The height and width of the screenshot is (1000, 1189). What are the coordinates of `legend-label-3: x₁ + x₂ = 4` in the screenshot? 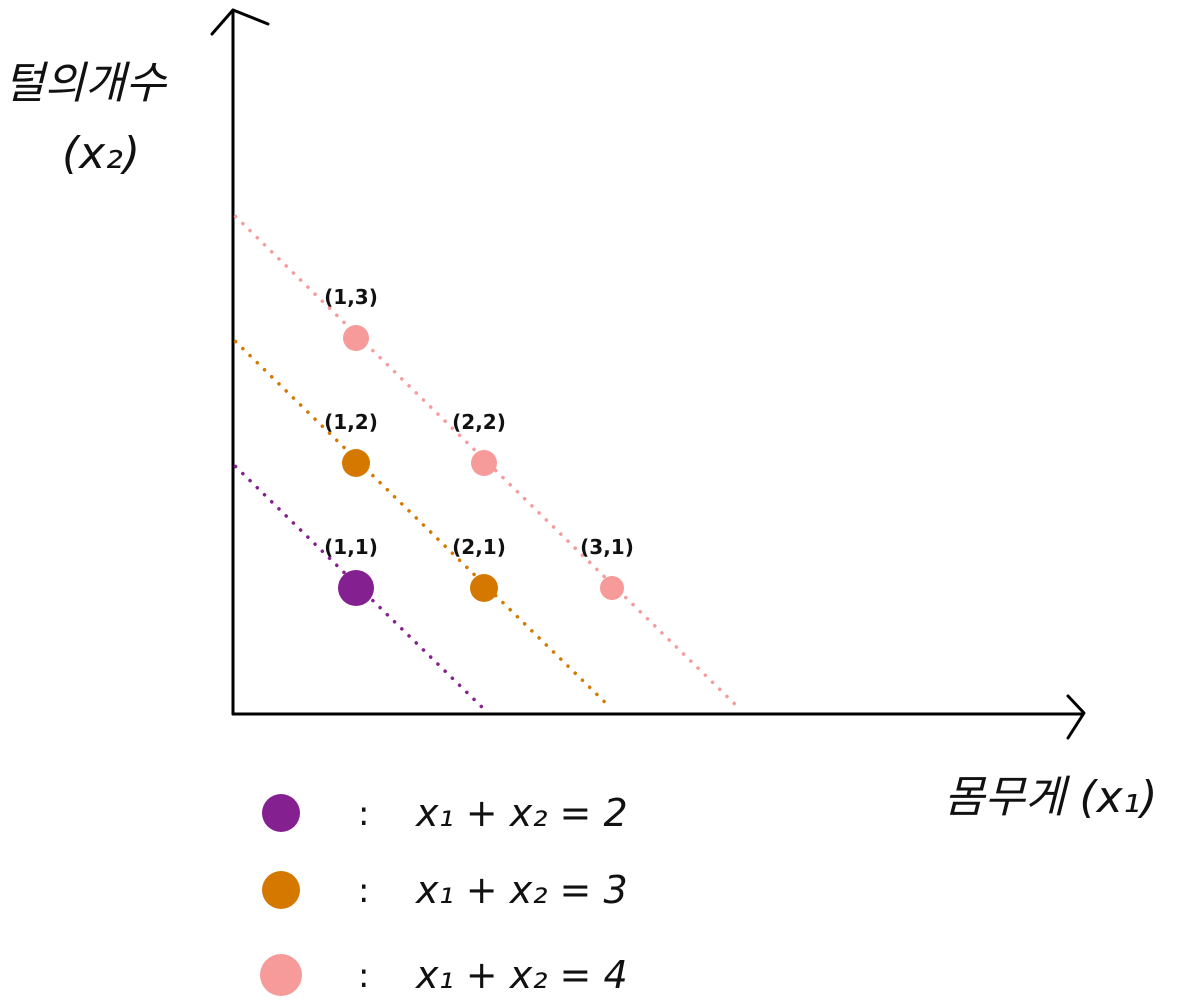 It's located at (521, 975).